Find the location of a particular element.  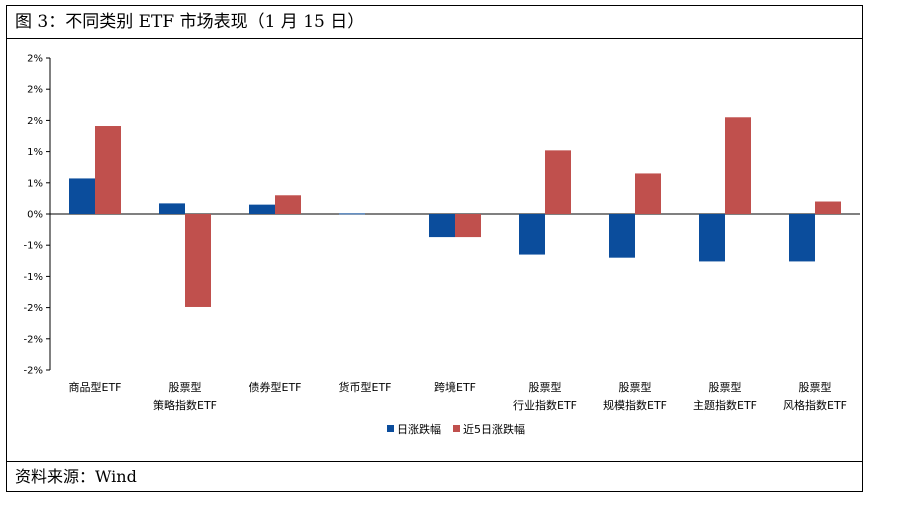

x-category-label: 规模指数ETF is located at coordinates (635, 405).